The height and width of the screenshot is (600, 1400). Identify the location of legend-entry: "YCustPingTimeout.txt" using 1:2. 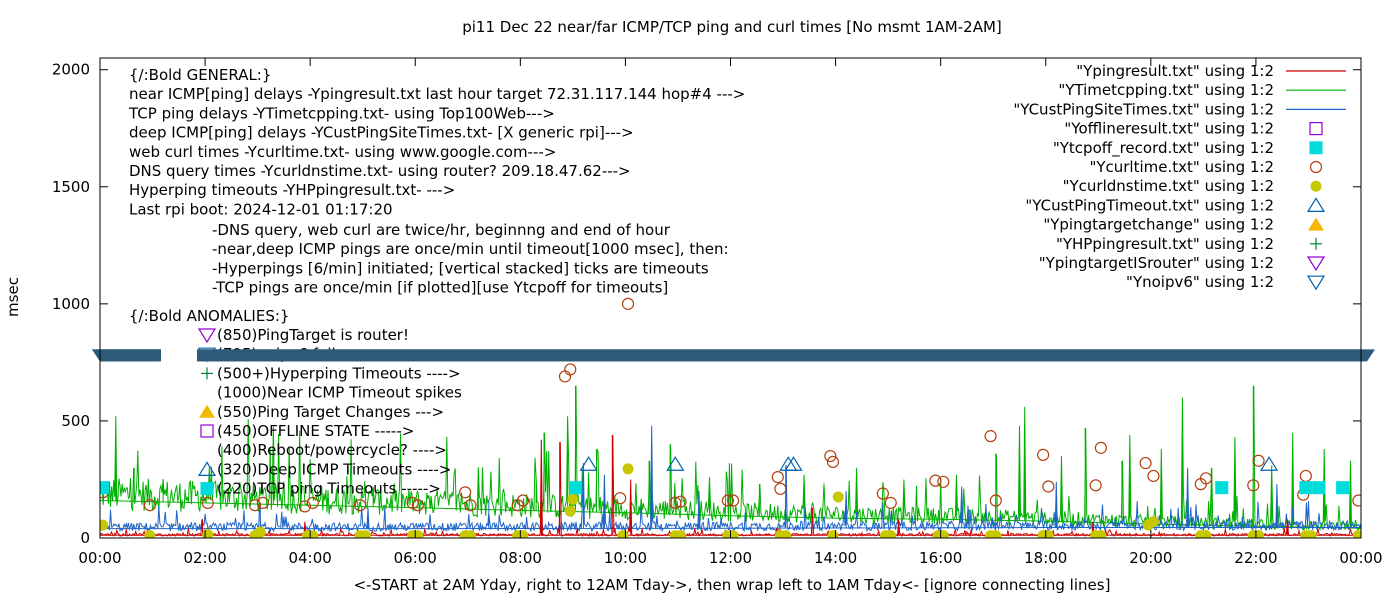
(1175, 205).